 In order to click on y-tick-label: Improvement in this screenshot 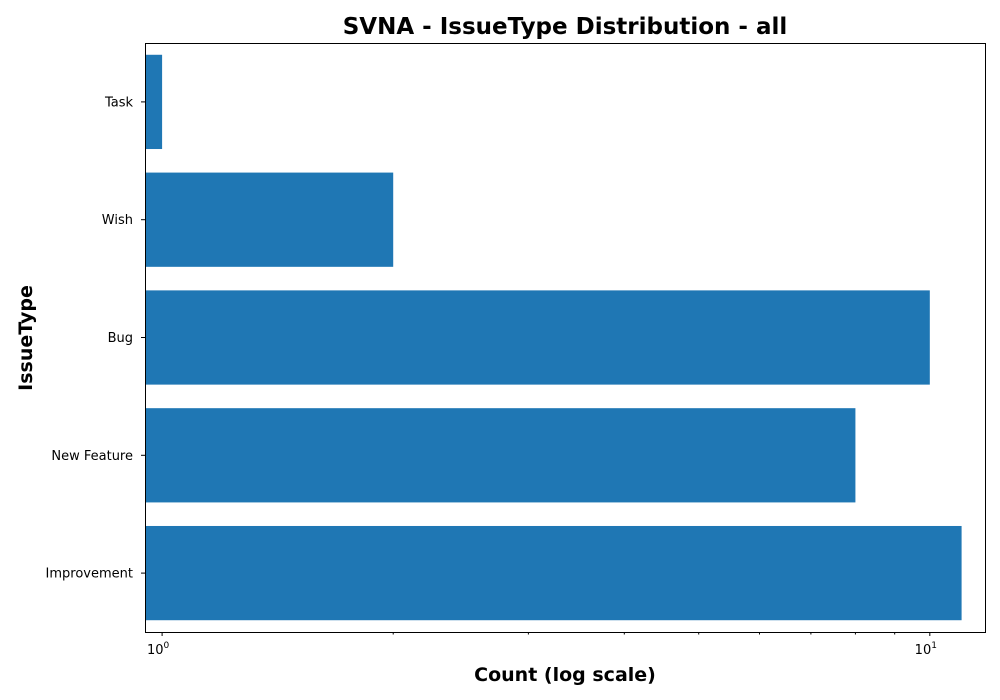, I will do `click(89, 574)`.